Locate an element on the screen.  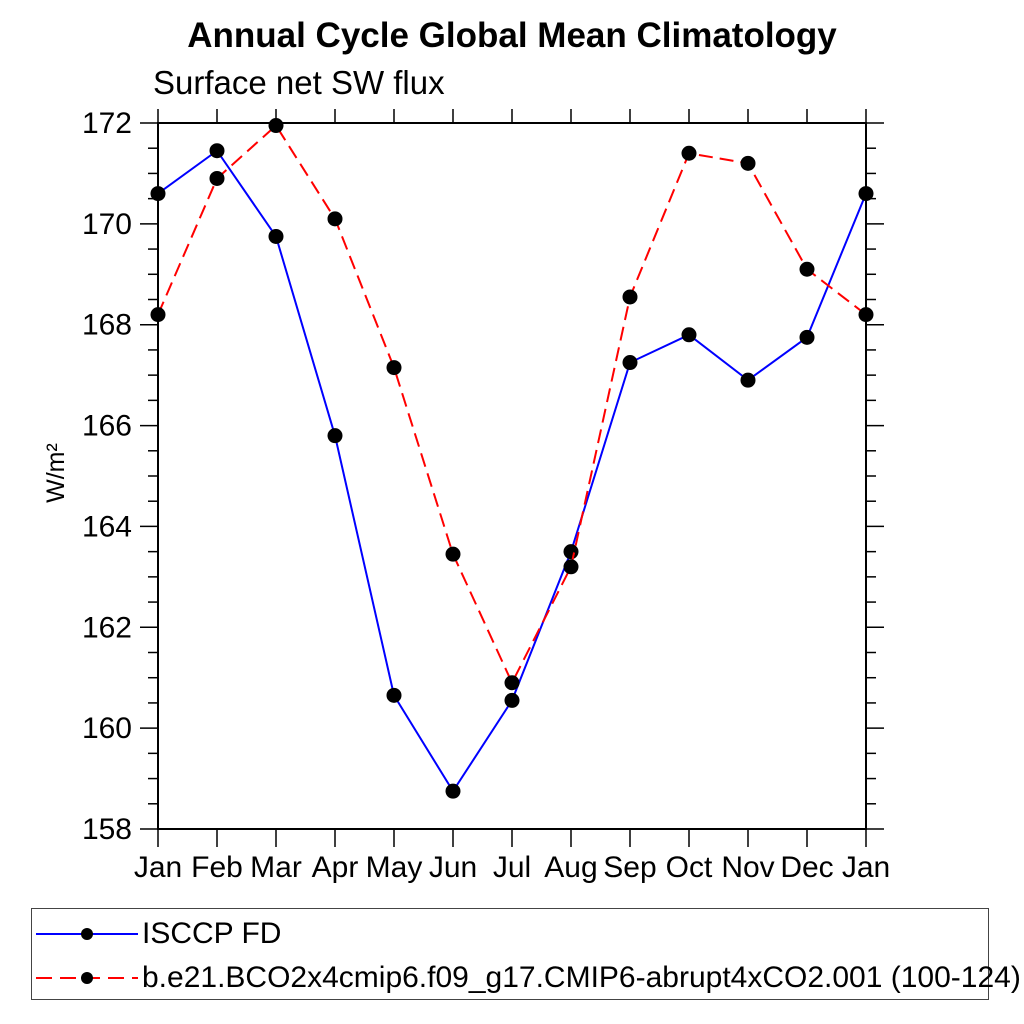
x-tick-label: May is located at coordinates (394, 867).